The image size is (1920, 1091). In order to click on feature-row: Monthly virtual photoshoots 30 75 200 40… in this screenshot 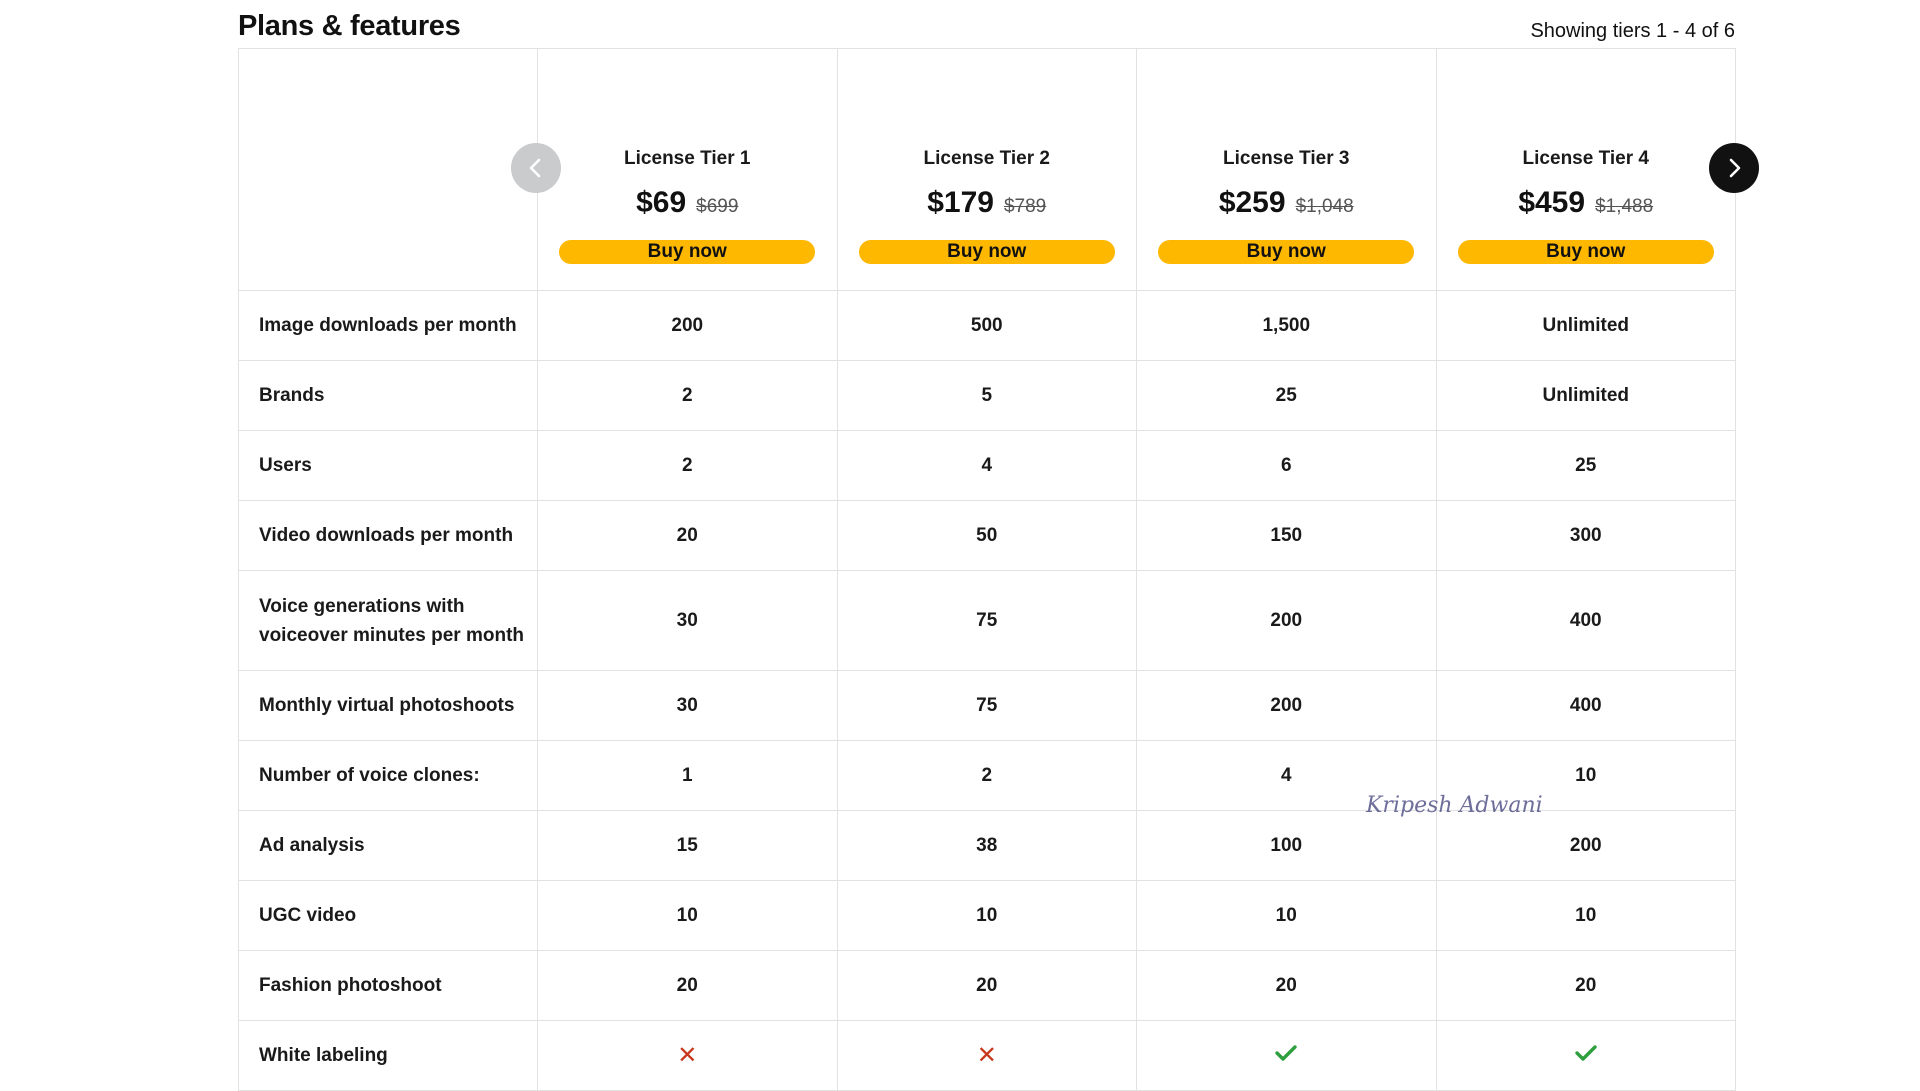, I will do `click(987, 705)`.